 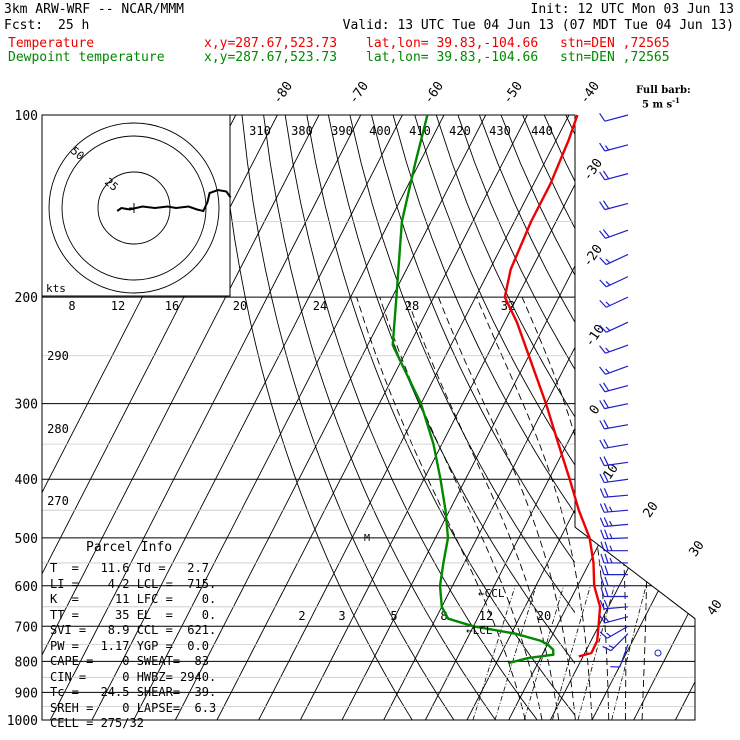 I want to click on parcel-row: Tc = 24.5 SHEAR= 39., so click(x=133, y=692).